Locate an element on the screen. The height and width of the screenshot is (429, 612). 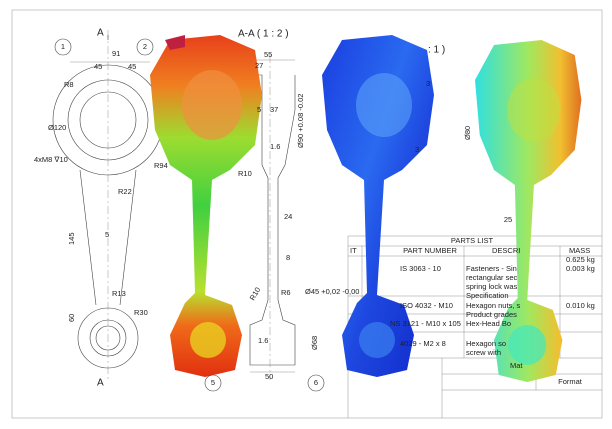
dimension: 27 is located at coordinates (259, 65).